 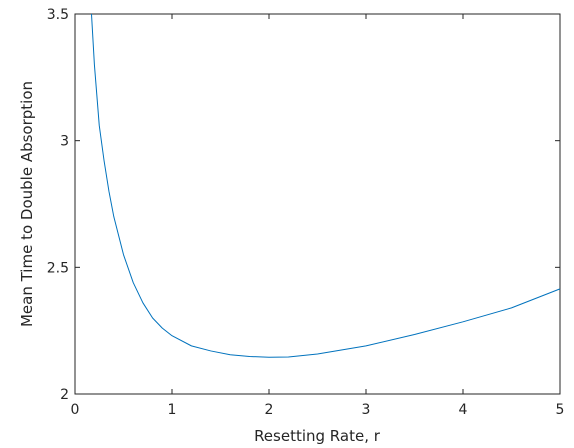 I want to click on x-tick-label: 0, so click(x=75, y=410).